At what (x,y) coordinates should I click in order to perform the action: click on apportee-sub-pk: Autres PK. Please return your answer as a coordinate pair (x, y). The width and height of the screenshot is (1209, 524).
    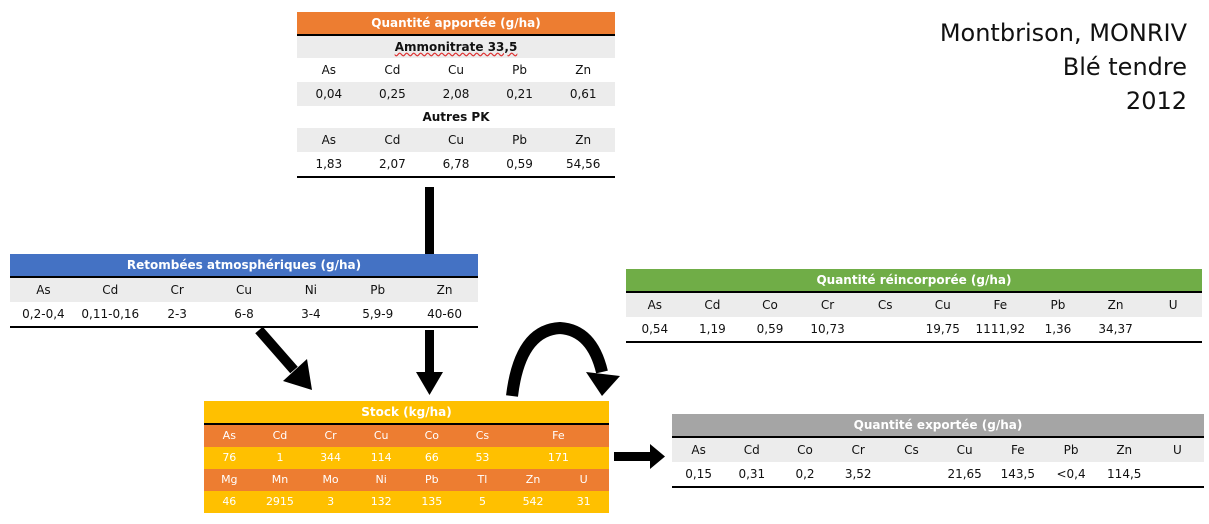
    Looking at the image, I should click on (456, 117).